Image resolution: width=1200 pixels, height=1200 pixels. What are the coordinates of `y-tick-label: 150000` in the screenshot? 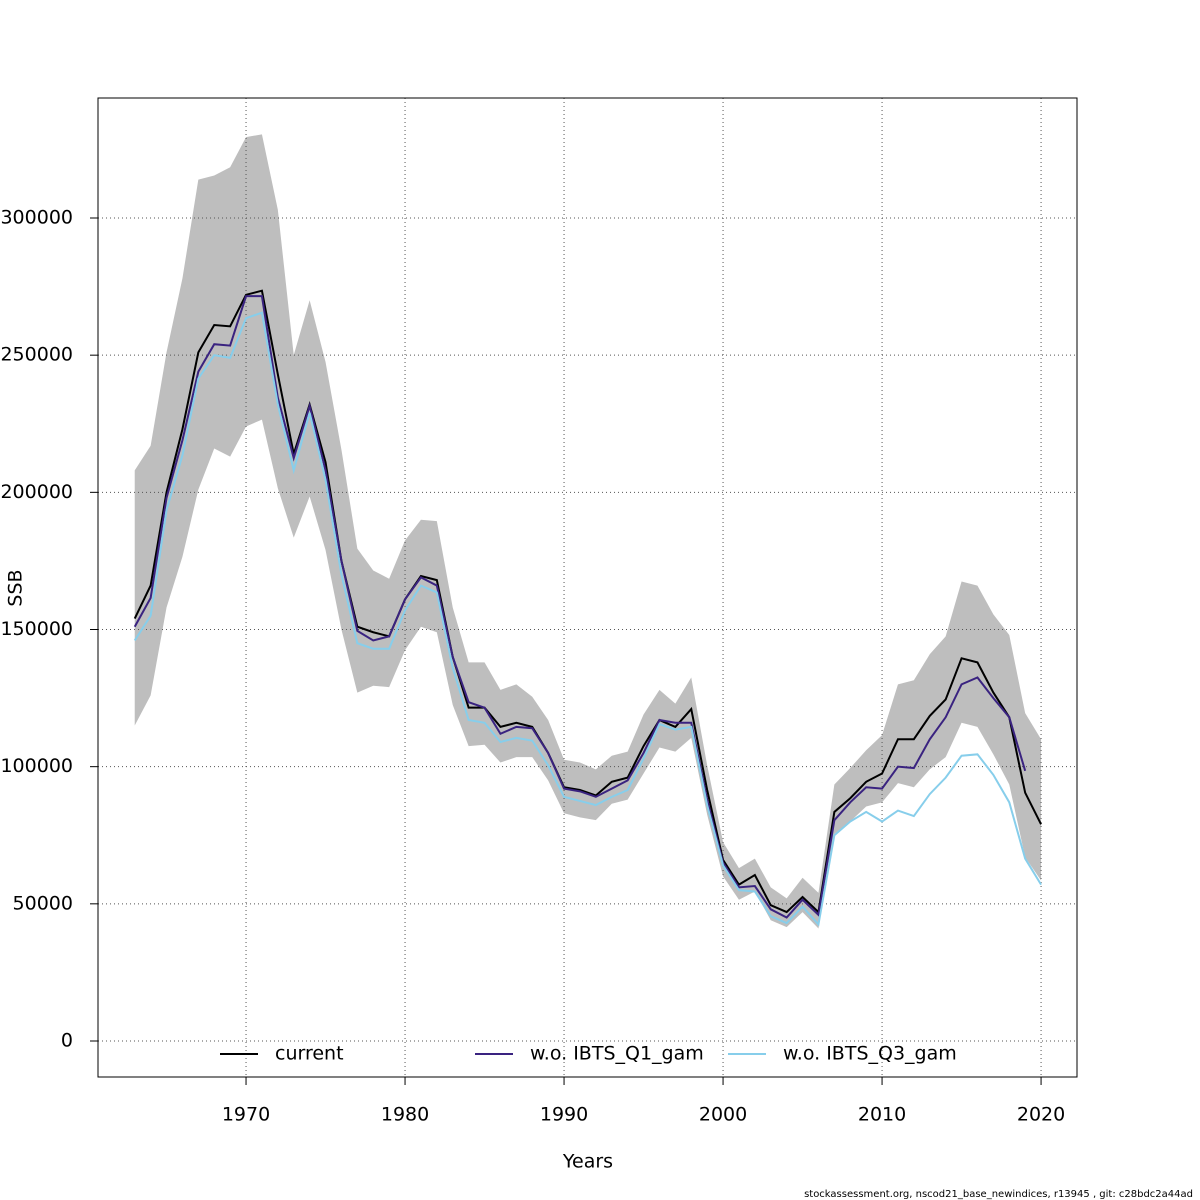 It's located at (36, 629).